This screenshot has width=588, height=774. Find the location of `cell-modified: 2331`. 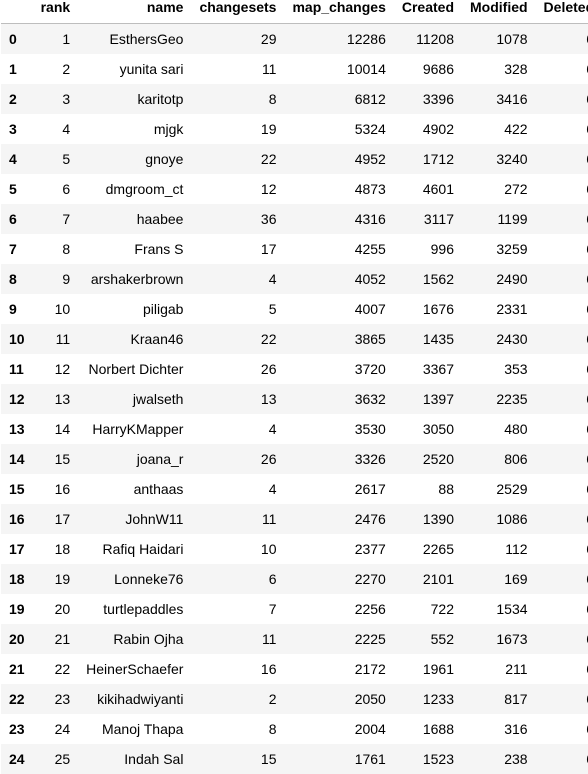

cell-modified: 2331 is located at coordinates (512, 309).